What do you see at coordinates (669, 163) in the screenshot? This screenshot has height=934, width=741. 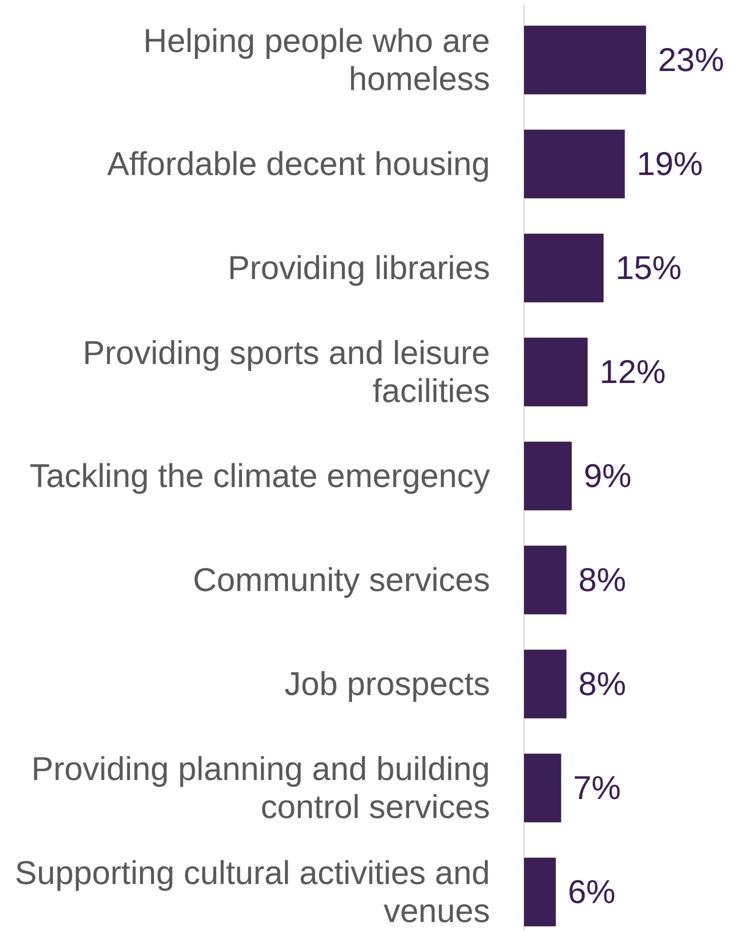 I see `data-label: 19%` at bounding box center [669, 163].